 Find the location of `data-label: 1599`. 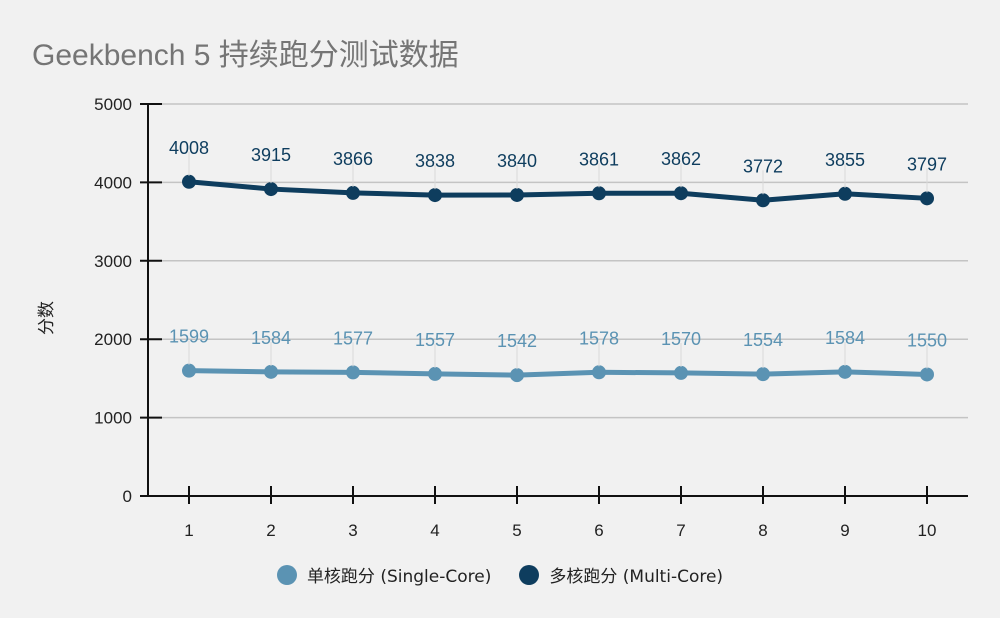

data-label: 1599 is located at coordinates (189, 337).